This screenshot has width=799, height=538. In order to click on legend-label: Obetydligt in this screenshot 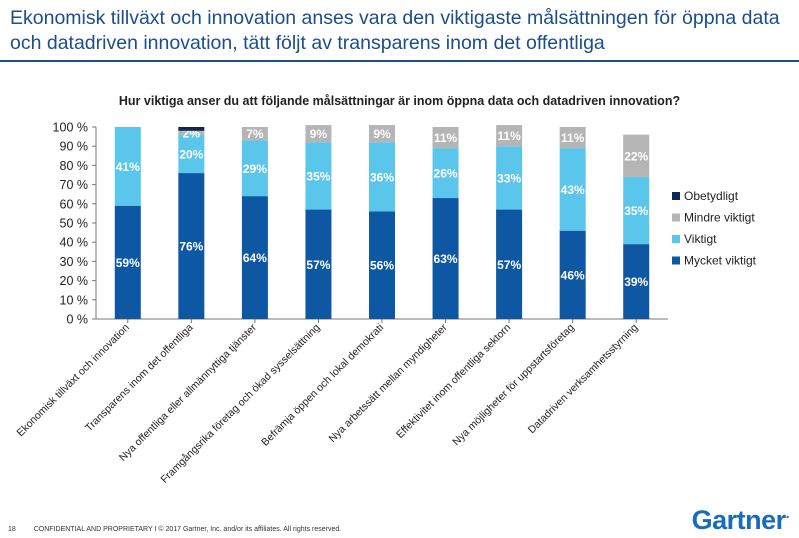, I will do `click(711, 196)`.